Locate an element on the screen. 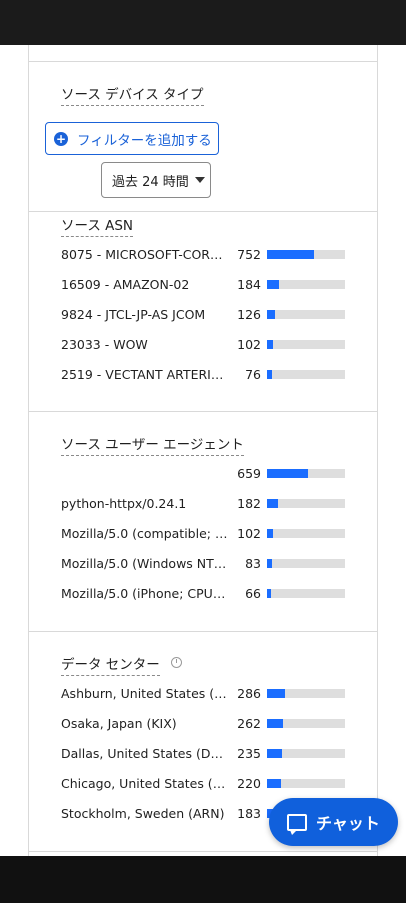 The width and height of the screenshot is (406, 903). row-label: Stockholm, Sweden (ARN) is located at coordinates (143, 813).